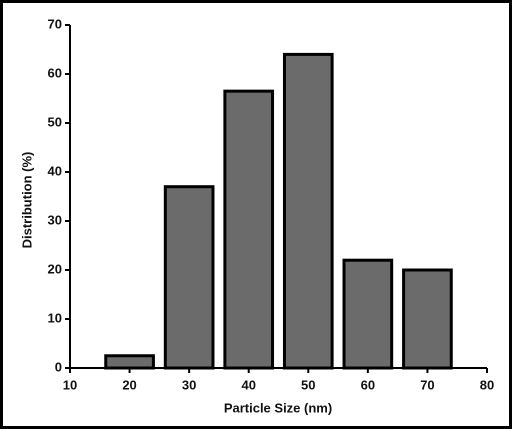 This screenshot has height=429, width=512. I want to click on y-tick-label: 60, so click(55, 72).